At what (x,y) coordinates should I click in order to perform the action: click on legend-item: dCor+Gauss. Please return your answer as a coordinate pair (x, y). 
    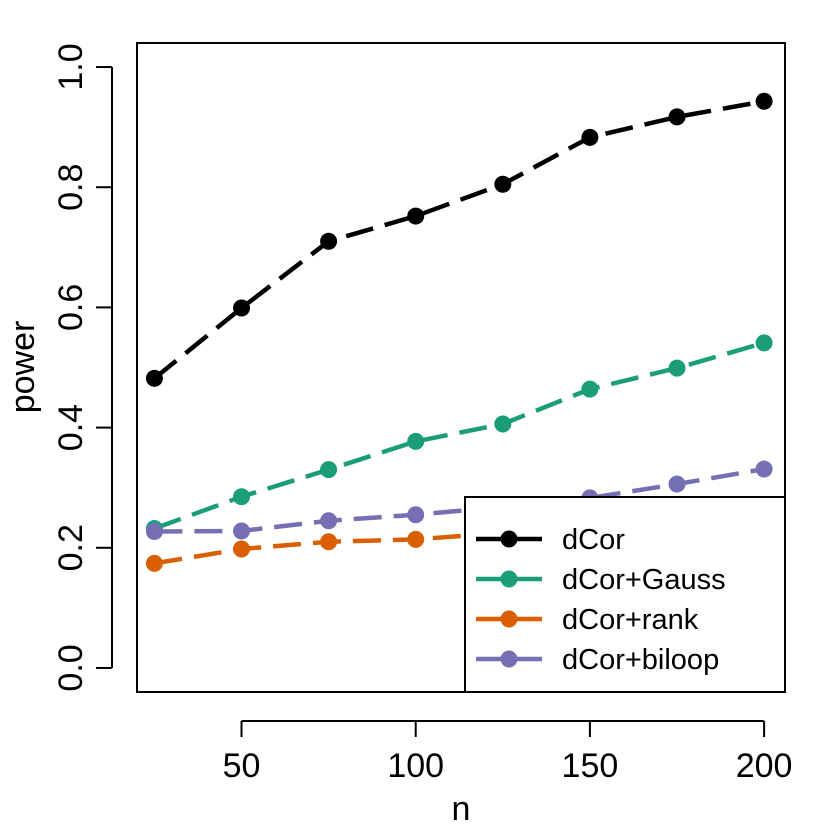
    Looking at the image, I should click on (601, 580).